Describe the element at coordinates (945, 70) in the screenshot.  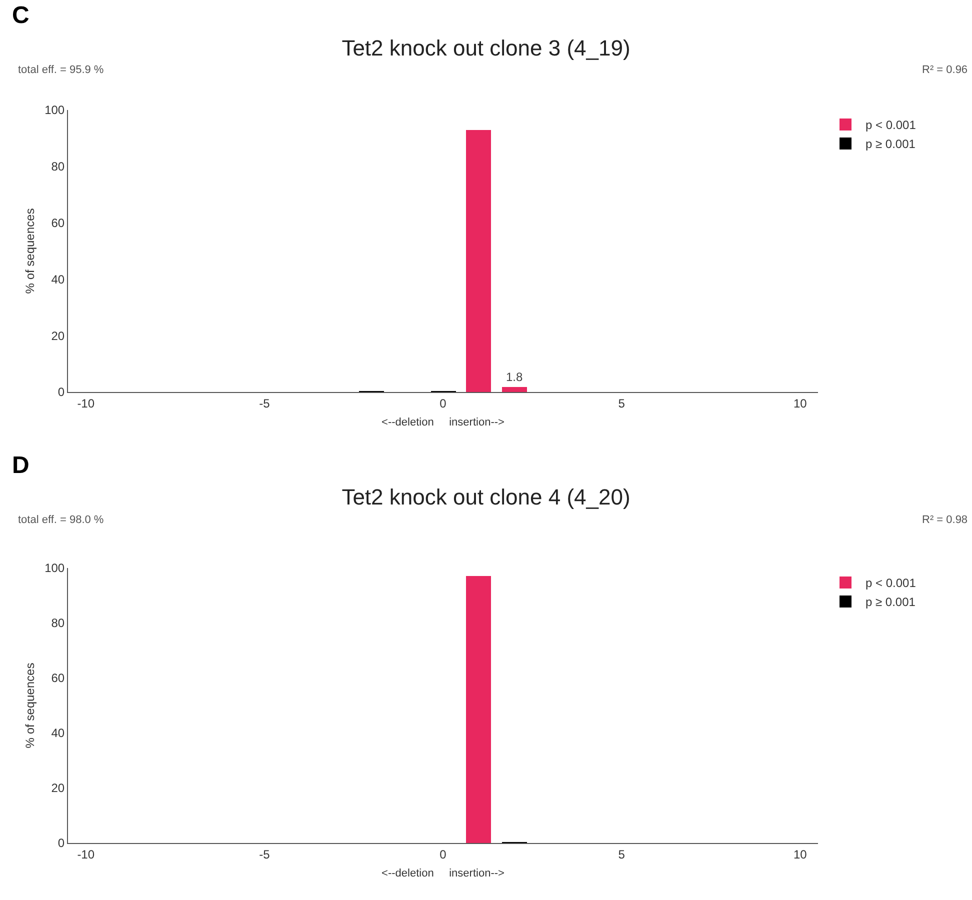
I see `text: R² = 0.96` at that location.